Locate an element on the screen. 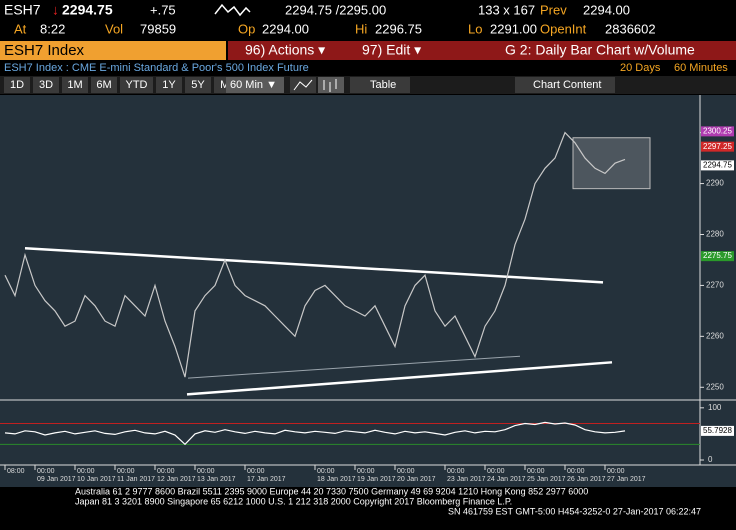 The image size is (736, 530). range-label: 6M is located at coordinates (103, 85).